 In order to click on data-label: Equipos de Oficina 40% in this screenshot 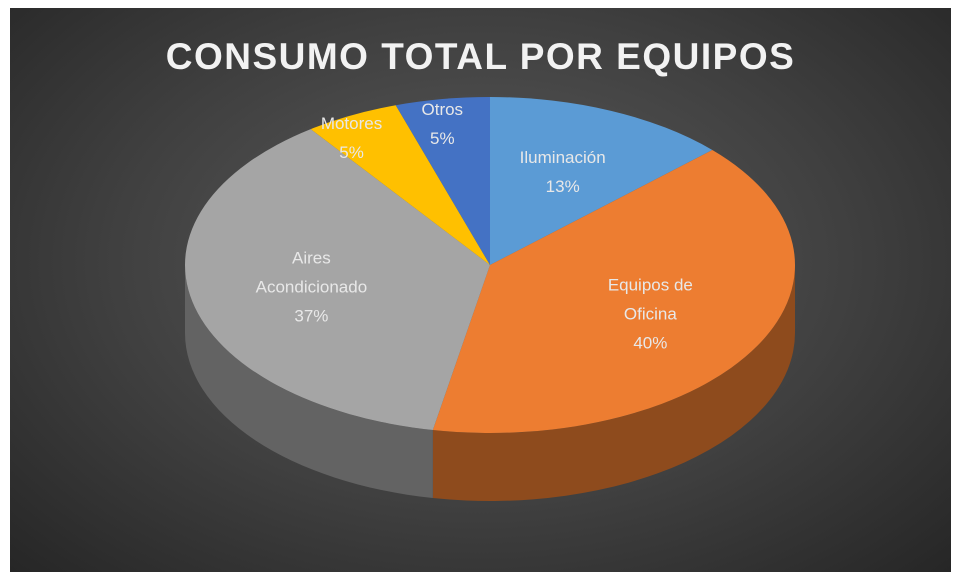, I will do `click(650, 313)`.